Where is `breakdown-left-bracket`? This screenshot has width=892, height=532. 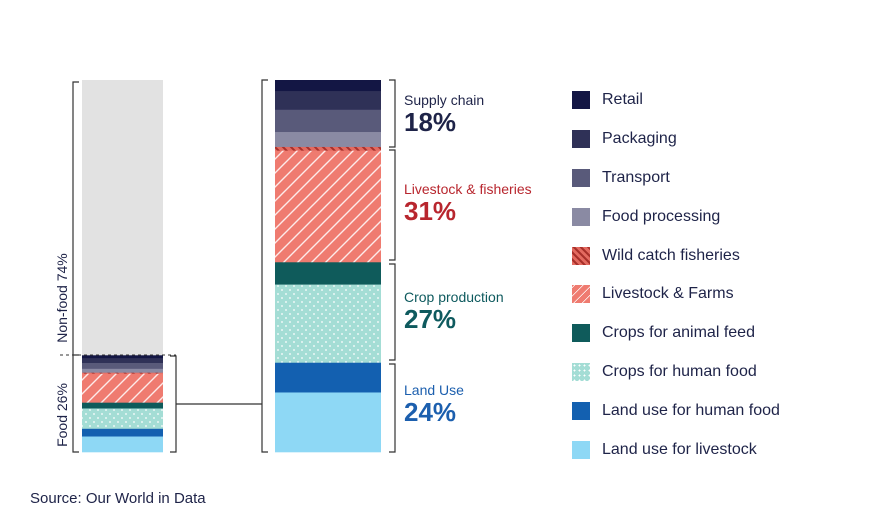
breakdown-left-bracket is located at coordinates (264, 266).